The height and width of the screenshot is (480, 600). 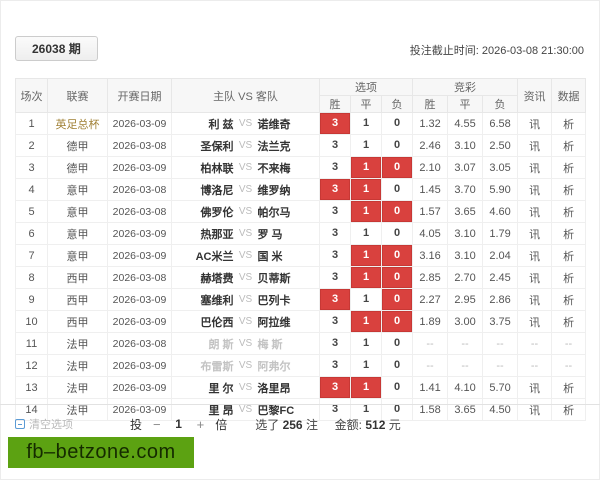 I want to click on odds-draw: 3.10, so click(x=465, y=145).